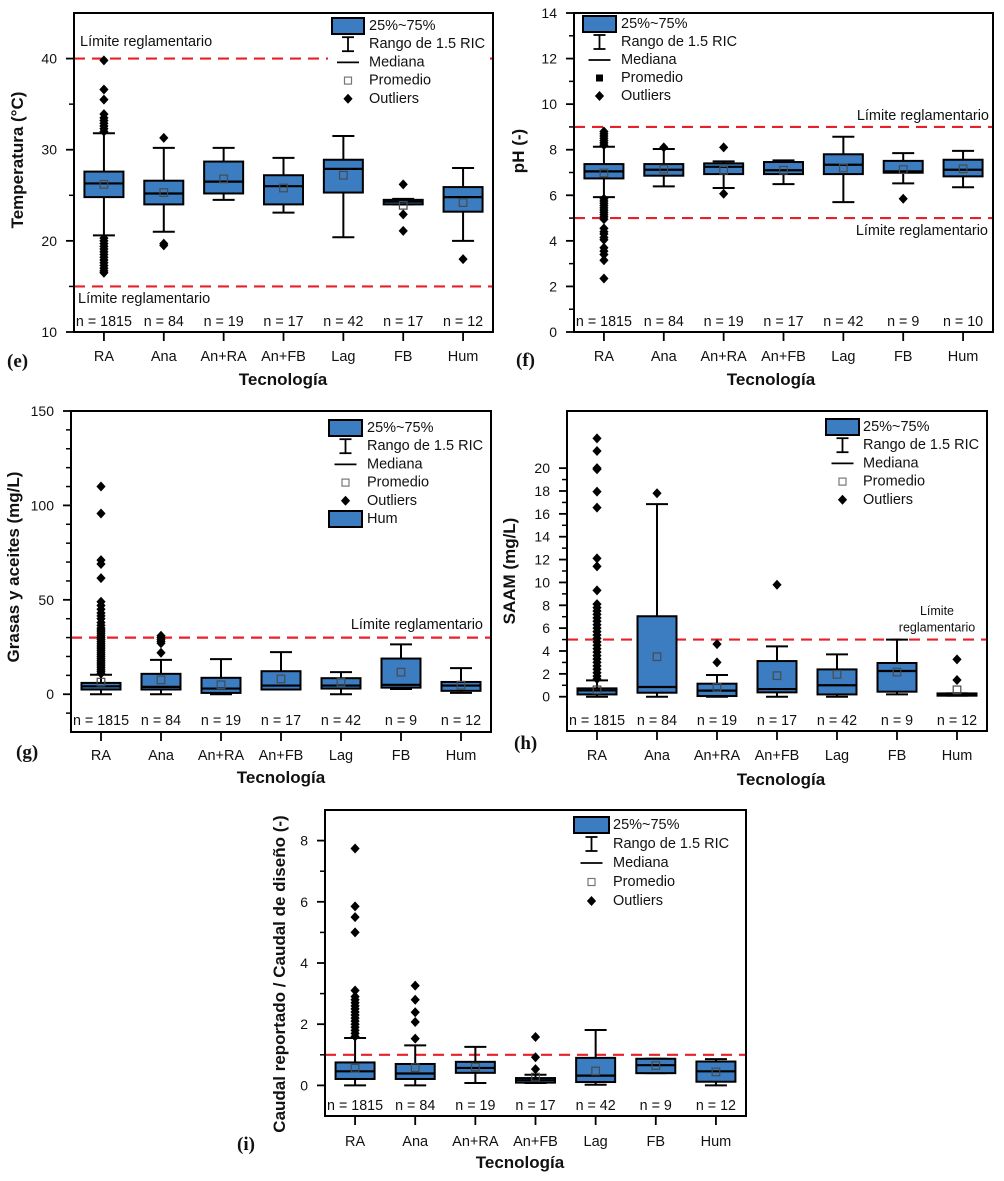 This screenshot has width=1004, height=1181. Describe the element at coordinates (246, 1144) in the screenshot. I see `panel-label: (i)` at that location.